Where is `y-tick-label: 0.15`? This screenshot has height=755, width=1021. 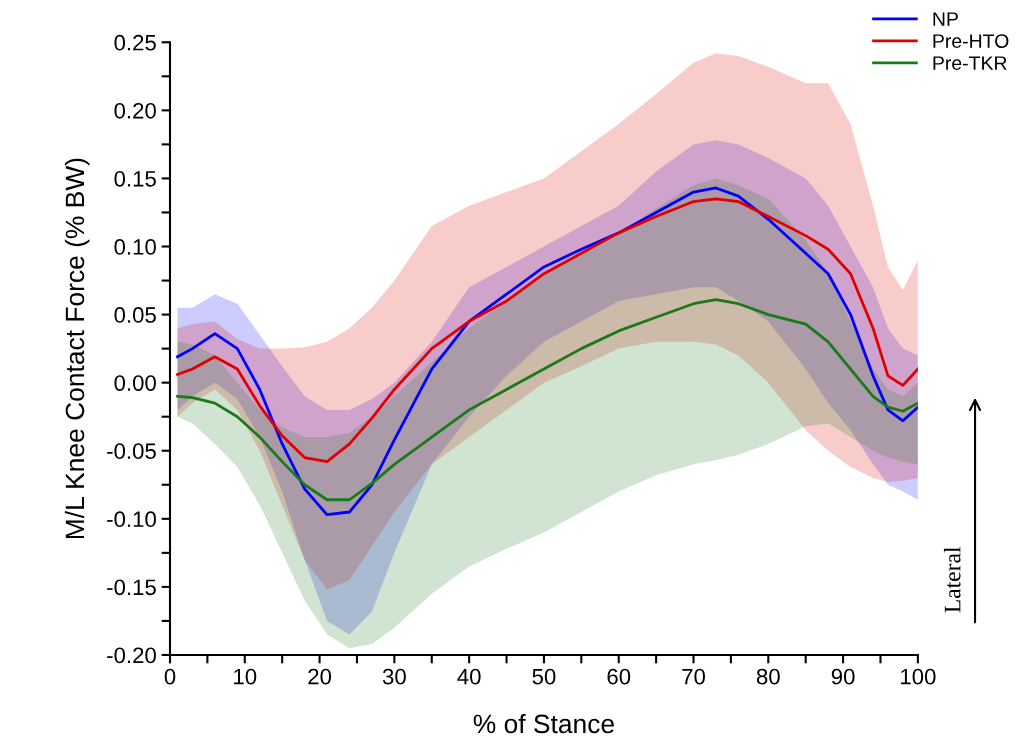
y-tick-label: 0.15 is located at coordinates (135, 178).